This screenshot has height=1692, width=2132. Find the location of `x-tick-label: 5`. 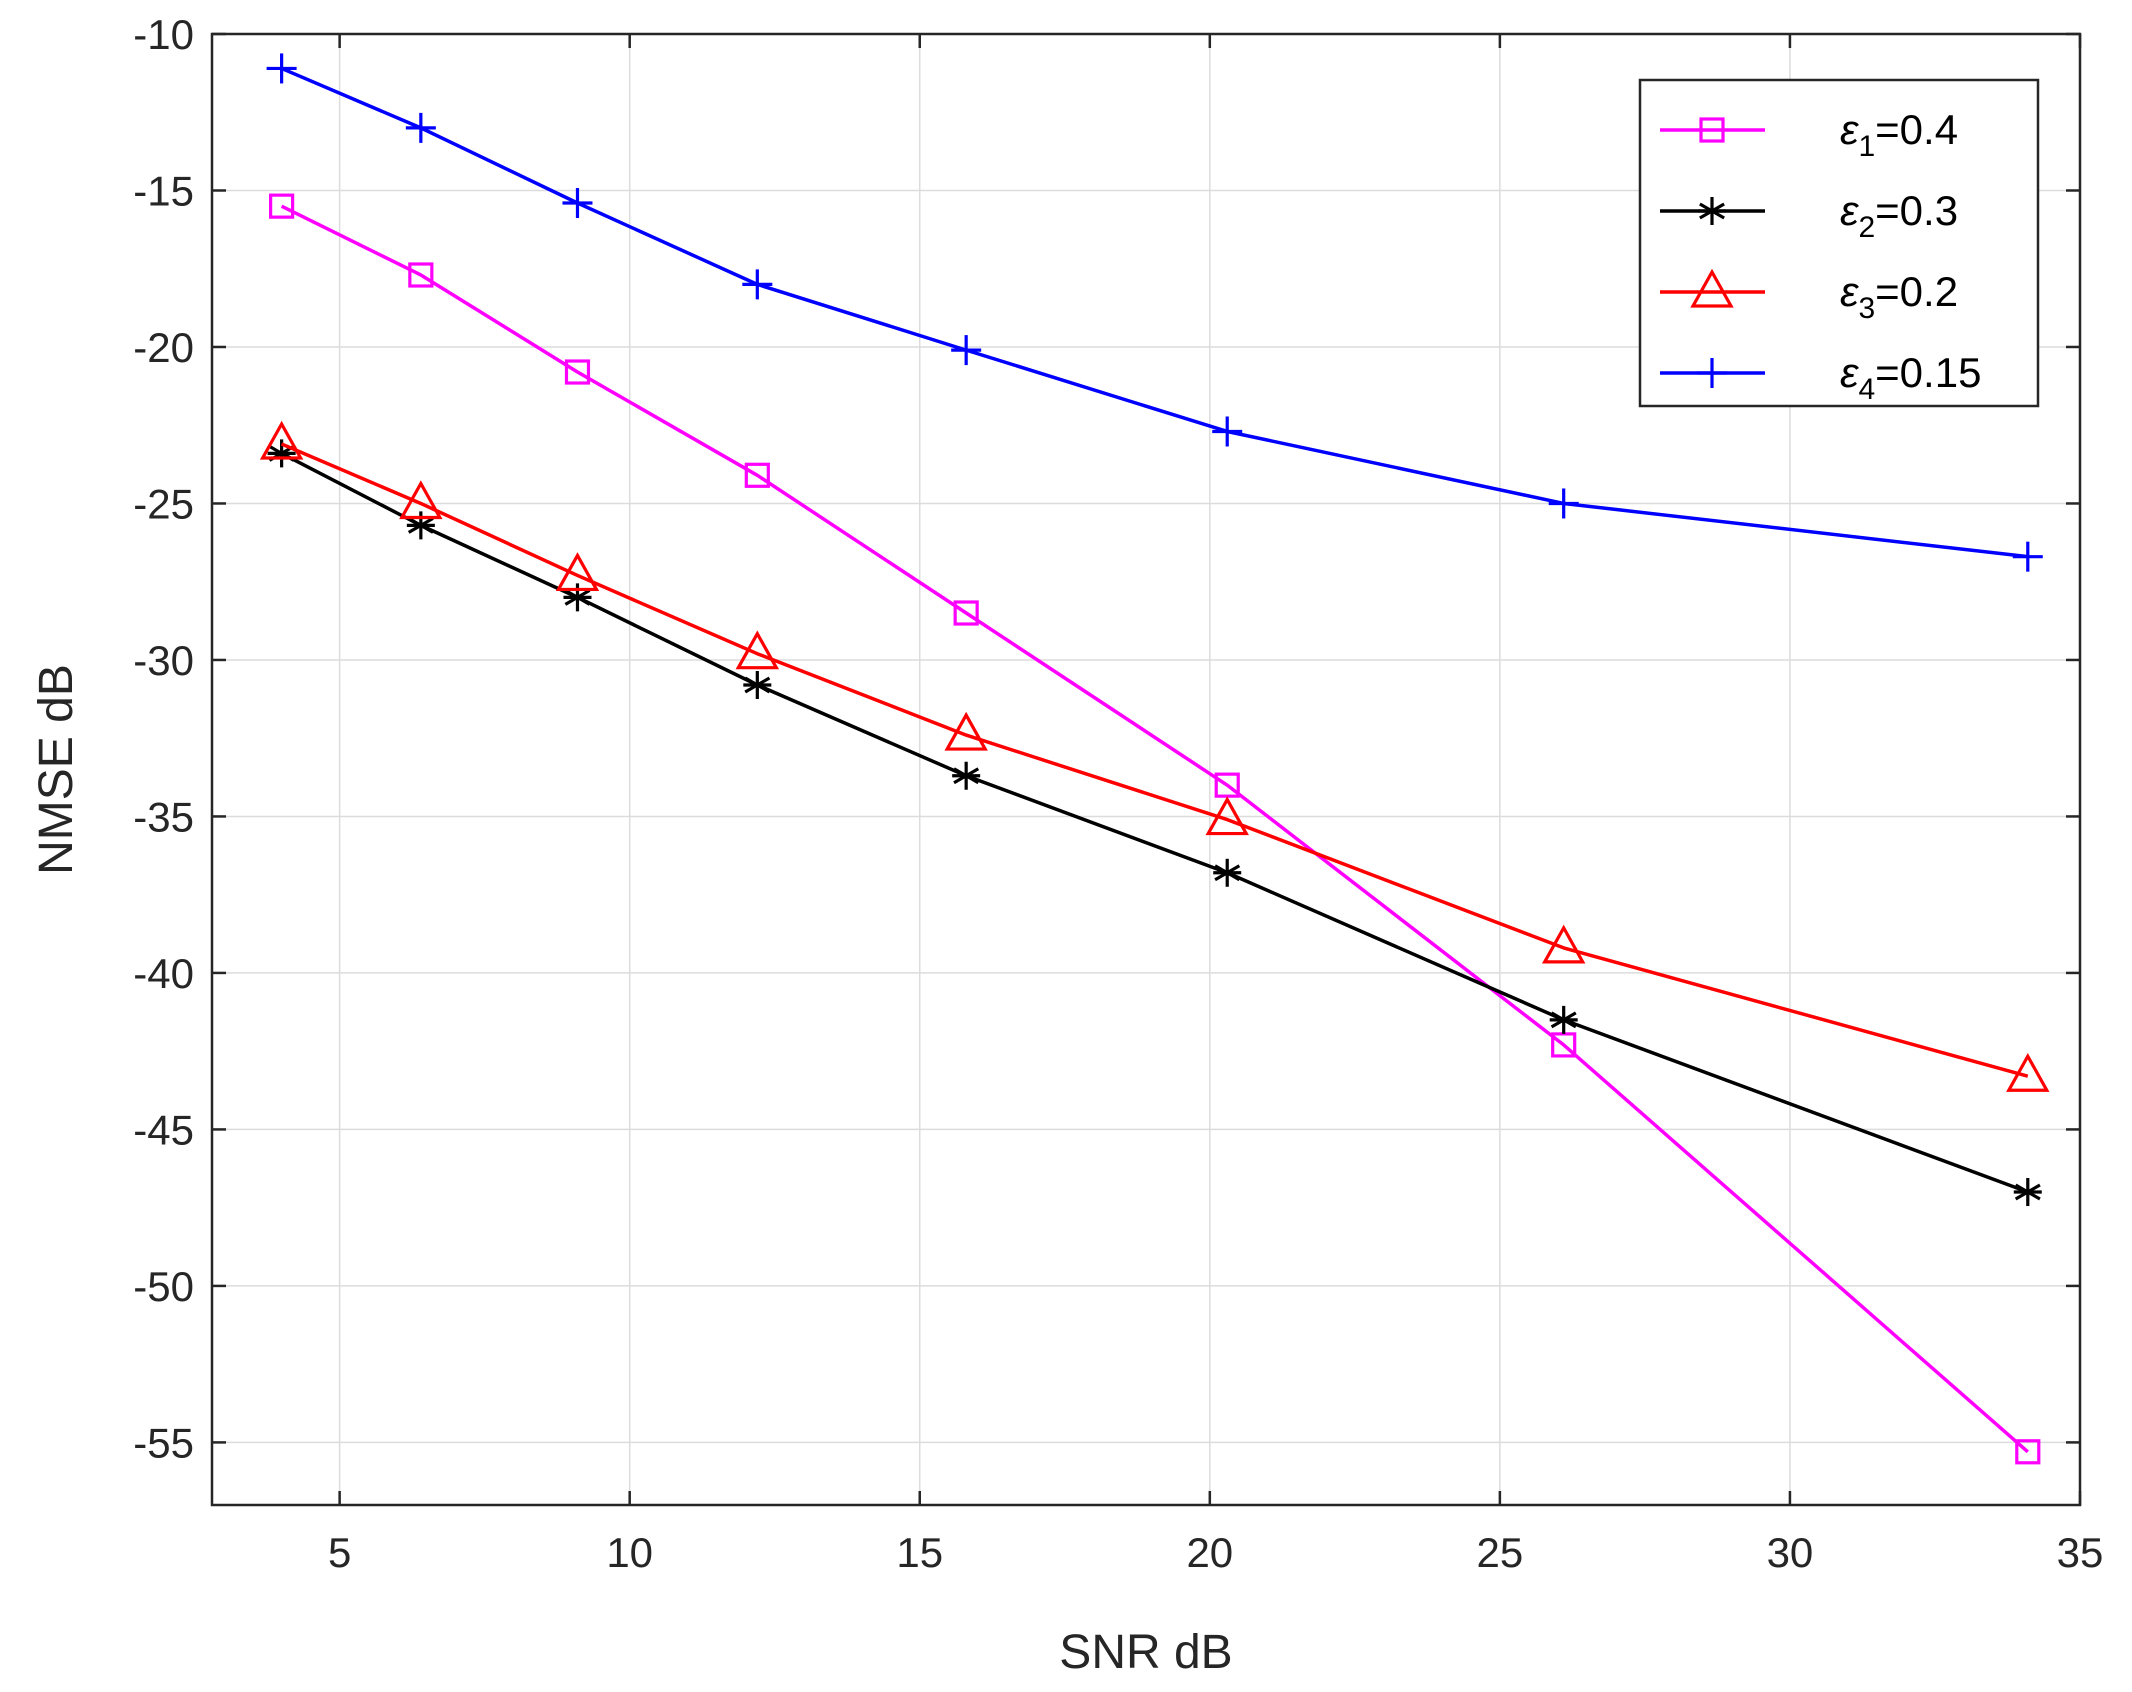

x-tick-label: 5 is located at coordinates (339, 1552).